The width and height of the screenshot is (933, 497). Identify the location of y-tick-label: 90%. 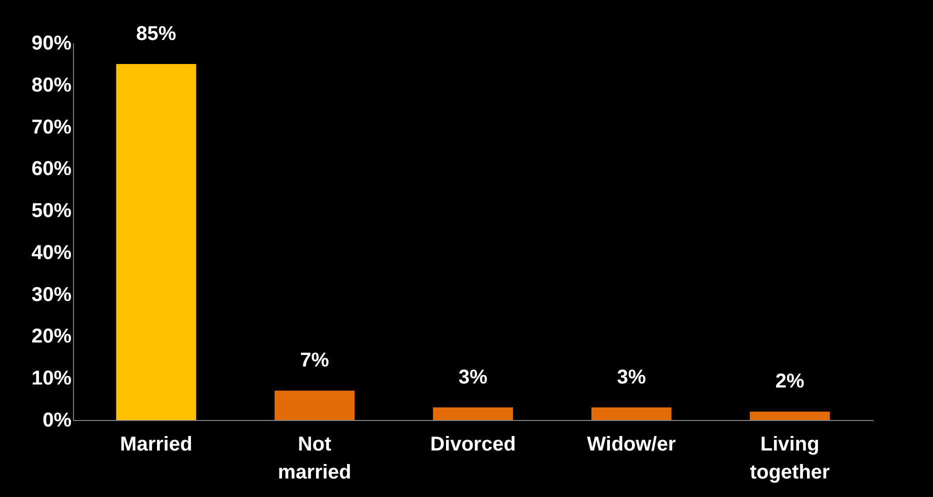
(51, 43).